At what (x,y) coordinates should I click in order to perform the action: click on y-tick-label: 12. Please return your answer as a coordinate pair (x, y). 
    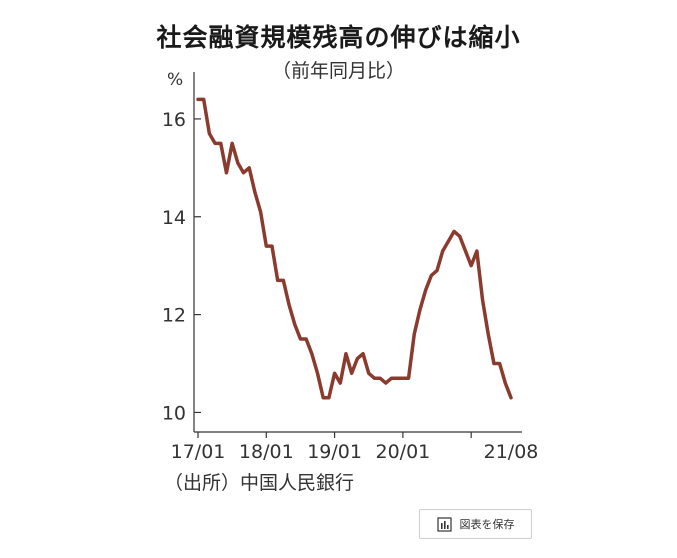
    Looking at the image, I should click on (174, 316).